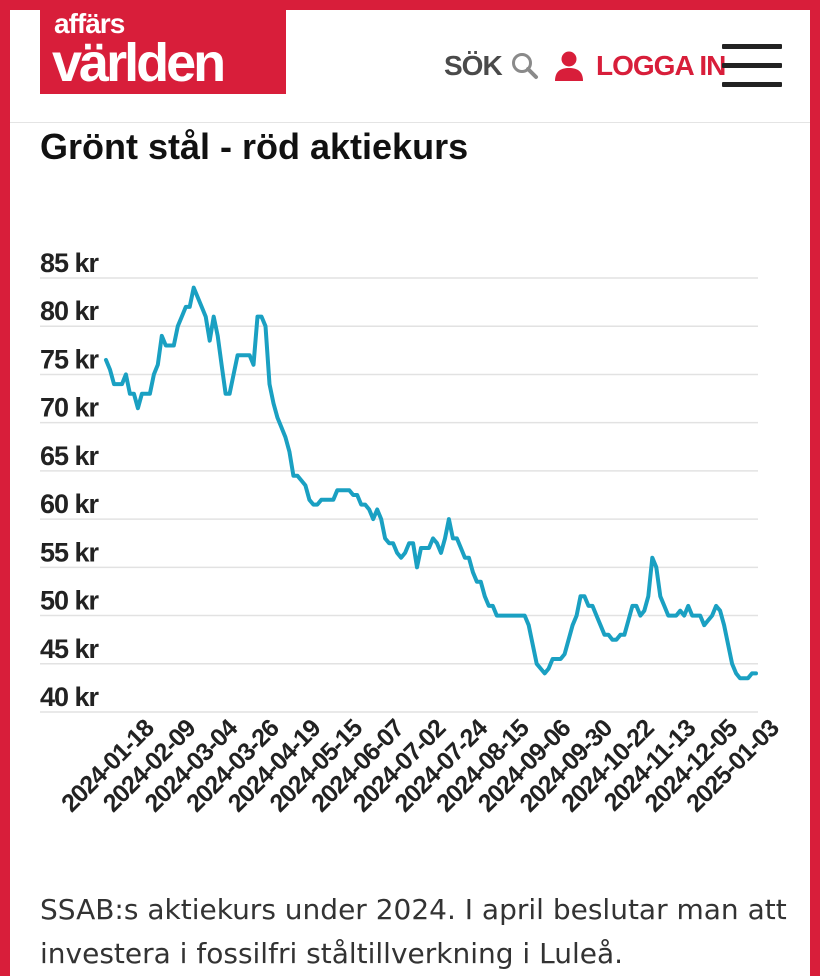 Image resolution: width=820 pixels, height=976 pixels. Describe the element at coordinates (70, 601) in the screenshot. I see `y-tick-label: 50 kr` at that location.